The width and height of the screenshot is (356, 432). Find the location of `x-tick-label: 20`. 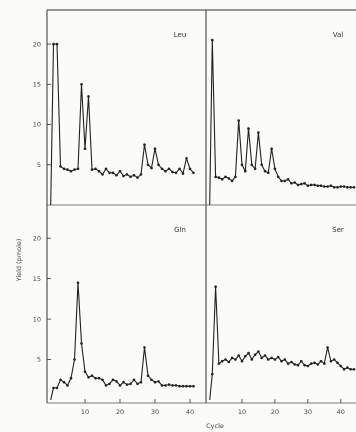

x-tick-label: 20 is located at coordinates (275, 412).